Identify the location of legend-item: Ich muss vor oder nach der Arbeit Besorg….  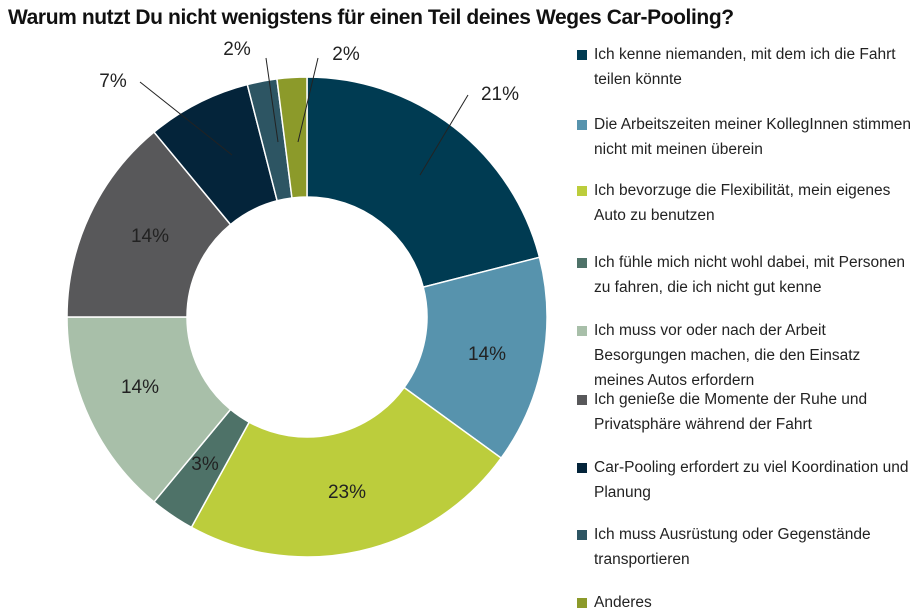
(744, 355).